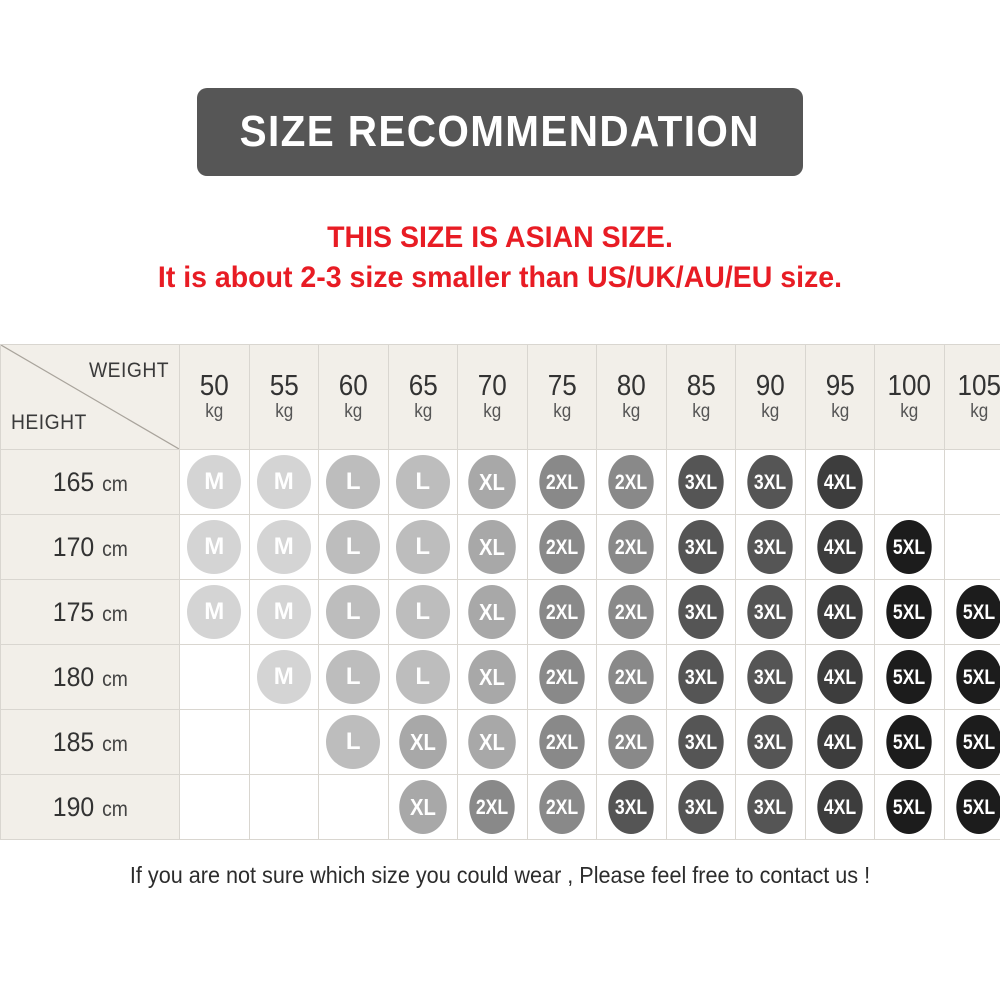  What do you see at coordinates (74, 481) in the screenshot?
I see `height-value: 165` at bounding box center [74, 481].